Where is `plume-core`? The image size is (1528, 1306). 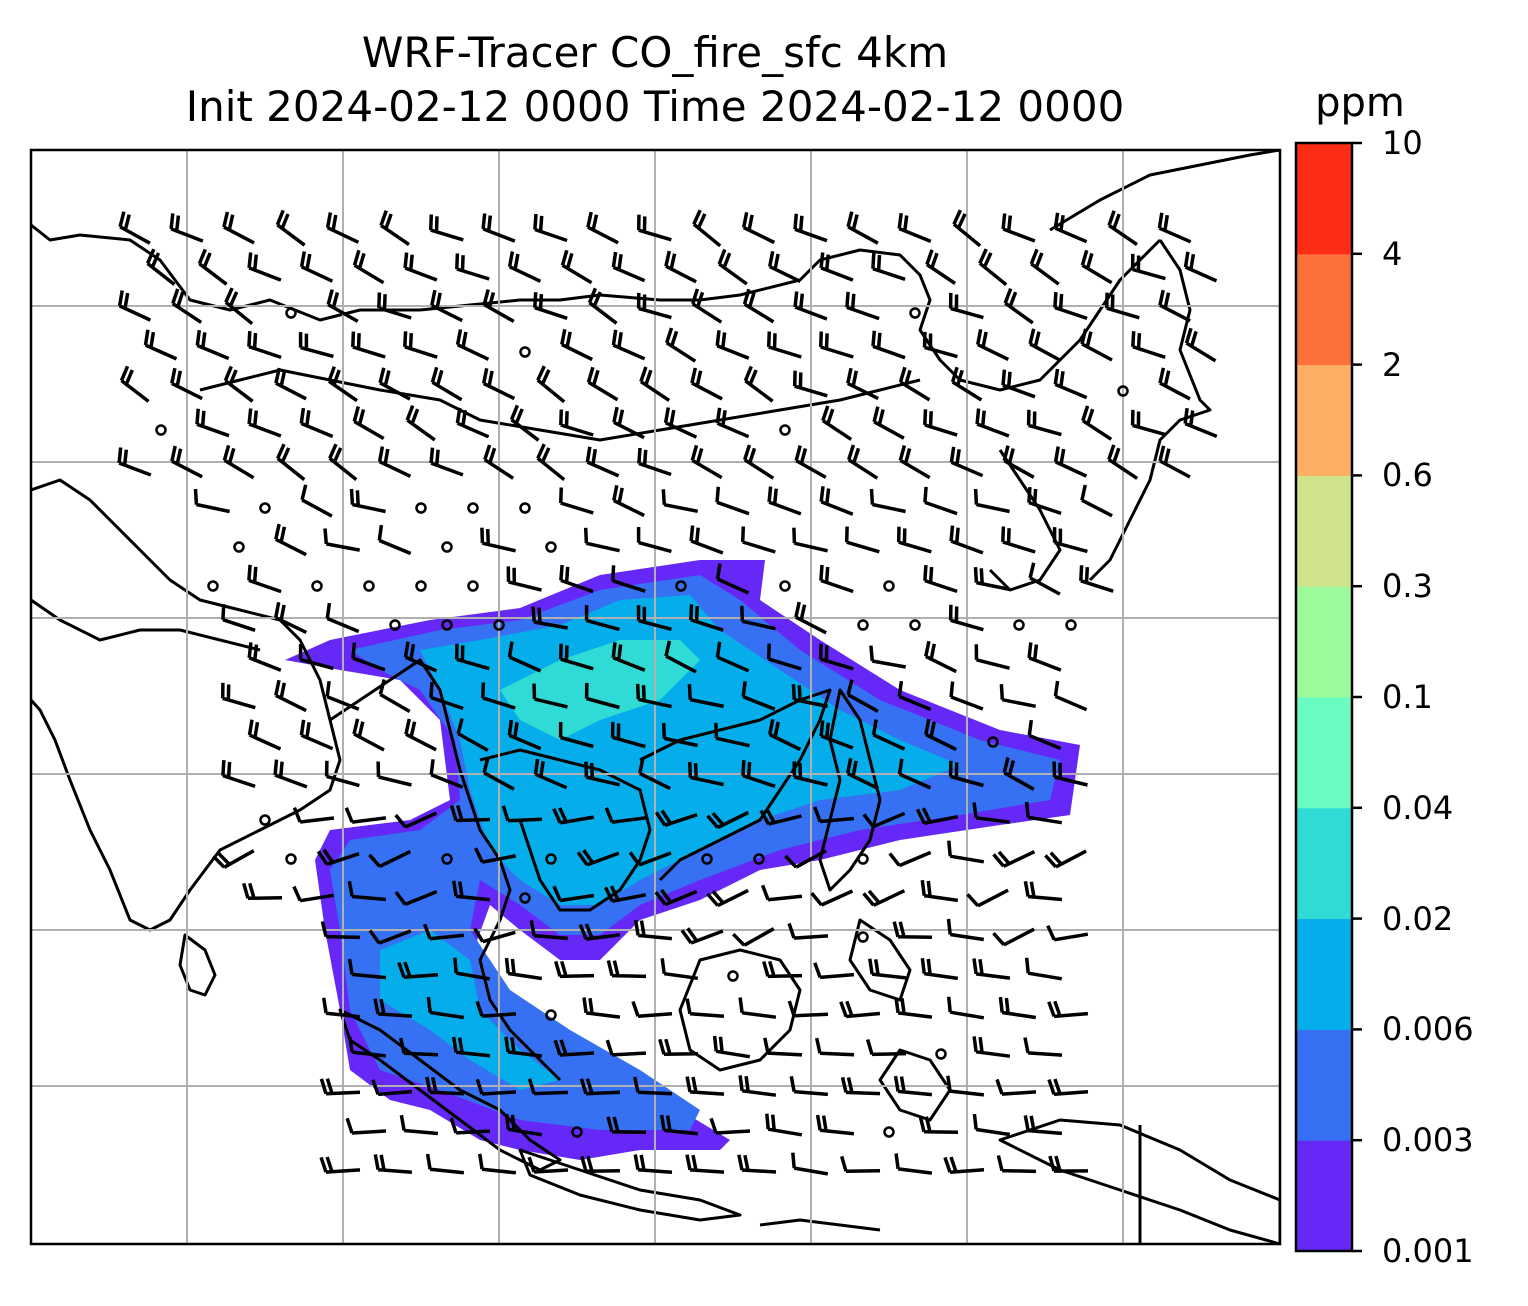 plume-core is located at coordinates (600, 690).